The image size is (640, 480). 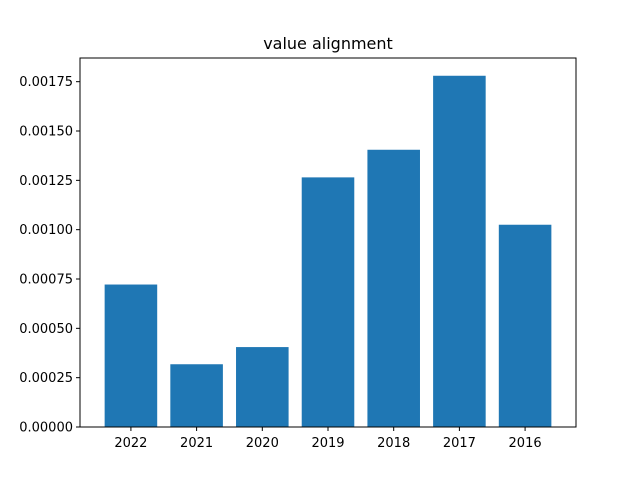 I want to click on x-tick-label: 2016, so click(x=525, y=443).